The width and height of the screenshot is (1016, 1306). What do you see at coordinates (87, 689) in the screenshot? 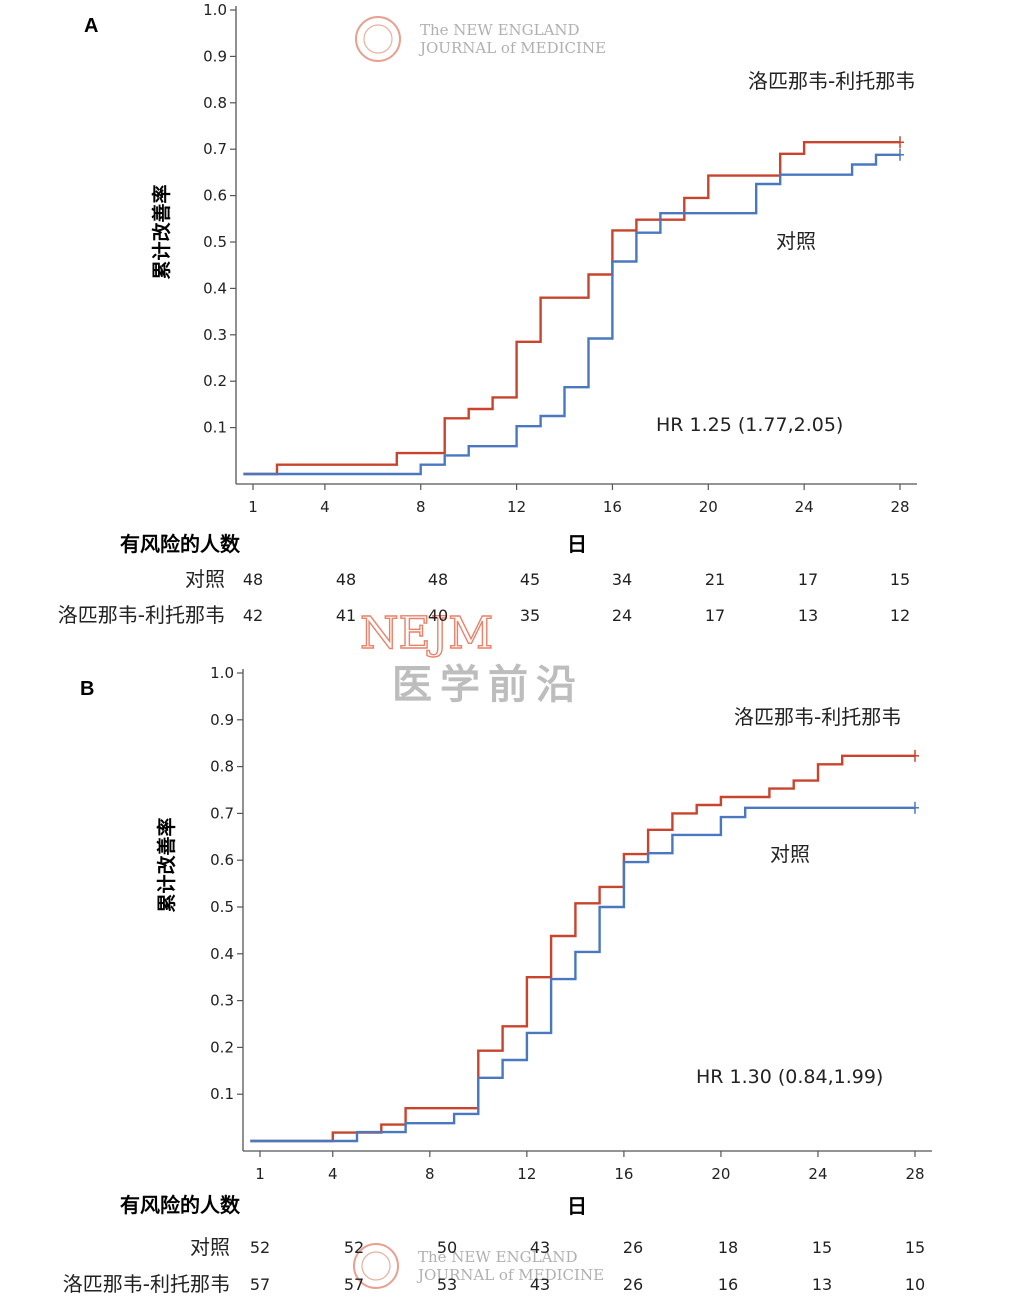
I see `panel-label: B` at bounding box center [87, 689].